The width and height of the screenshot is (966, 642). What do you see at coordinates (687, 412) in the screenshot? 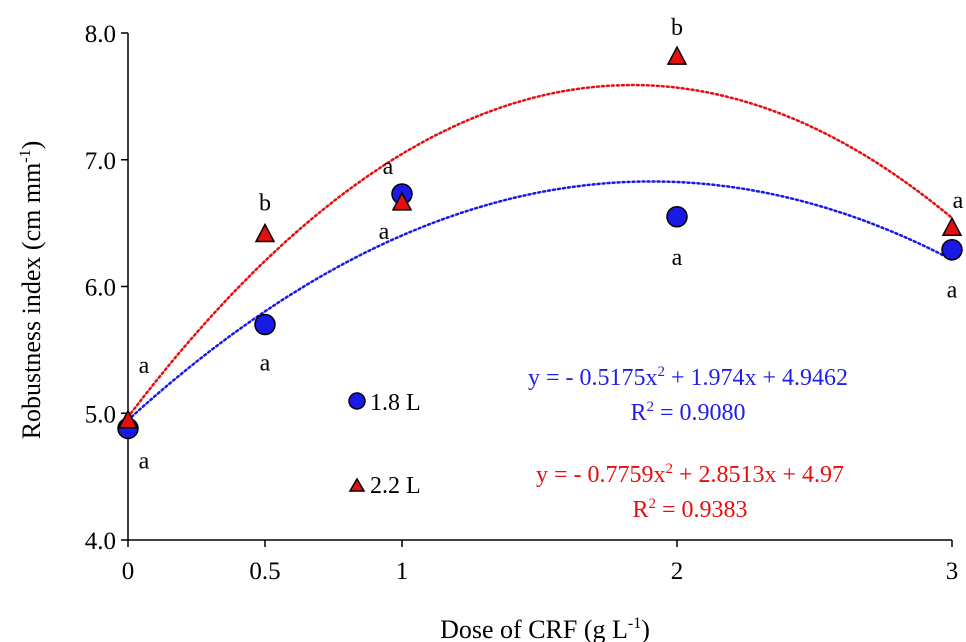
I see `equation-blue-r2: R2 = 0.9080` at bounding box center [687, 412].